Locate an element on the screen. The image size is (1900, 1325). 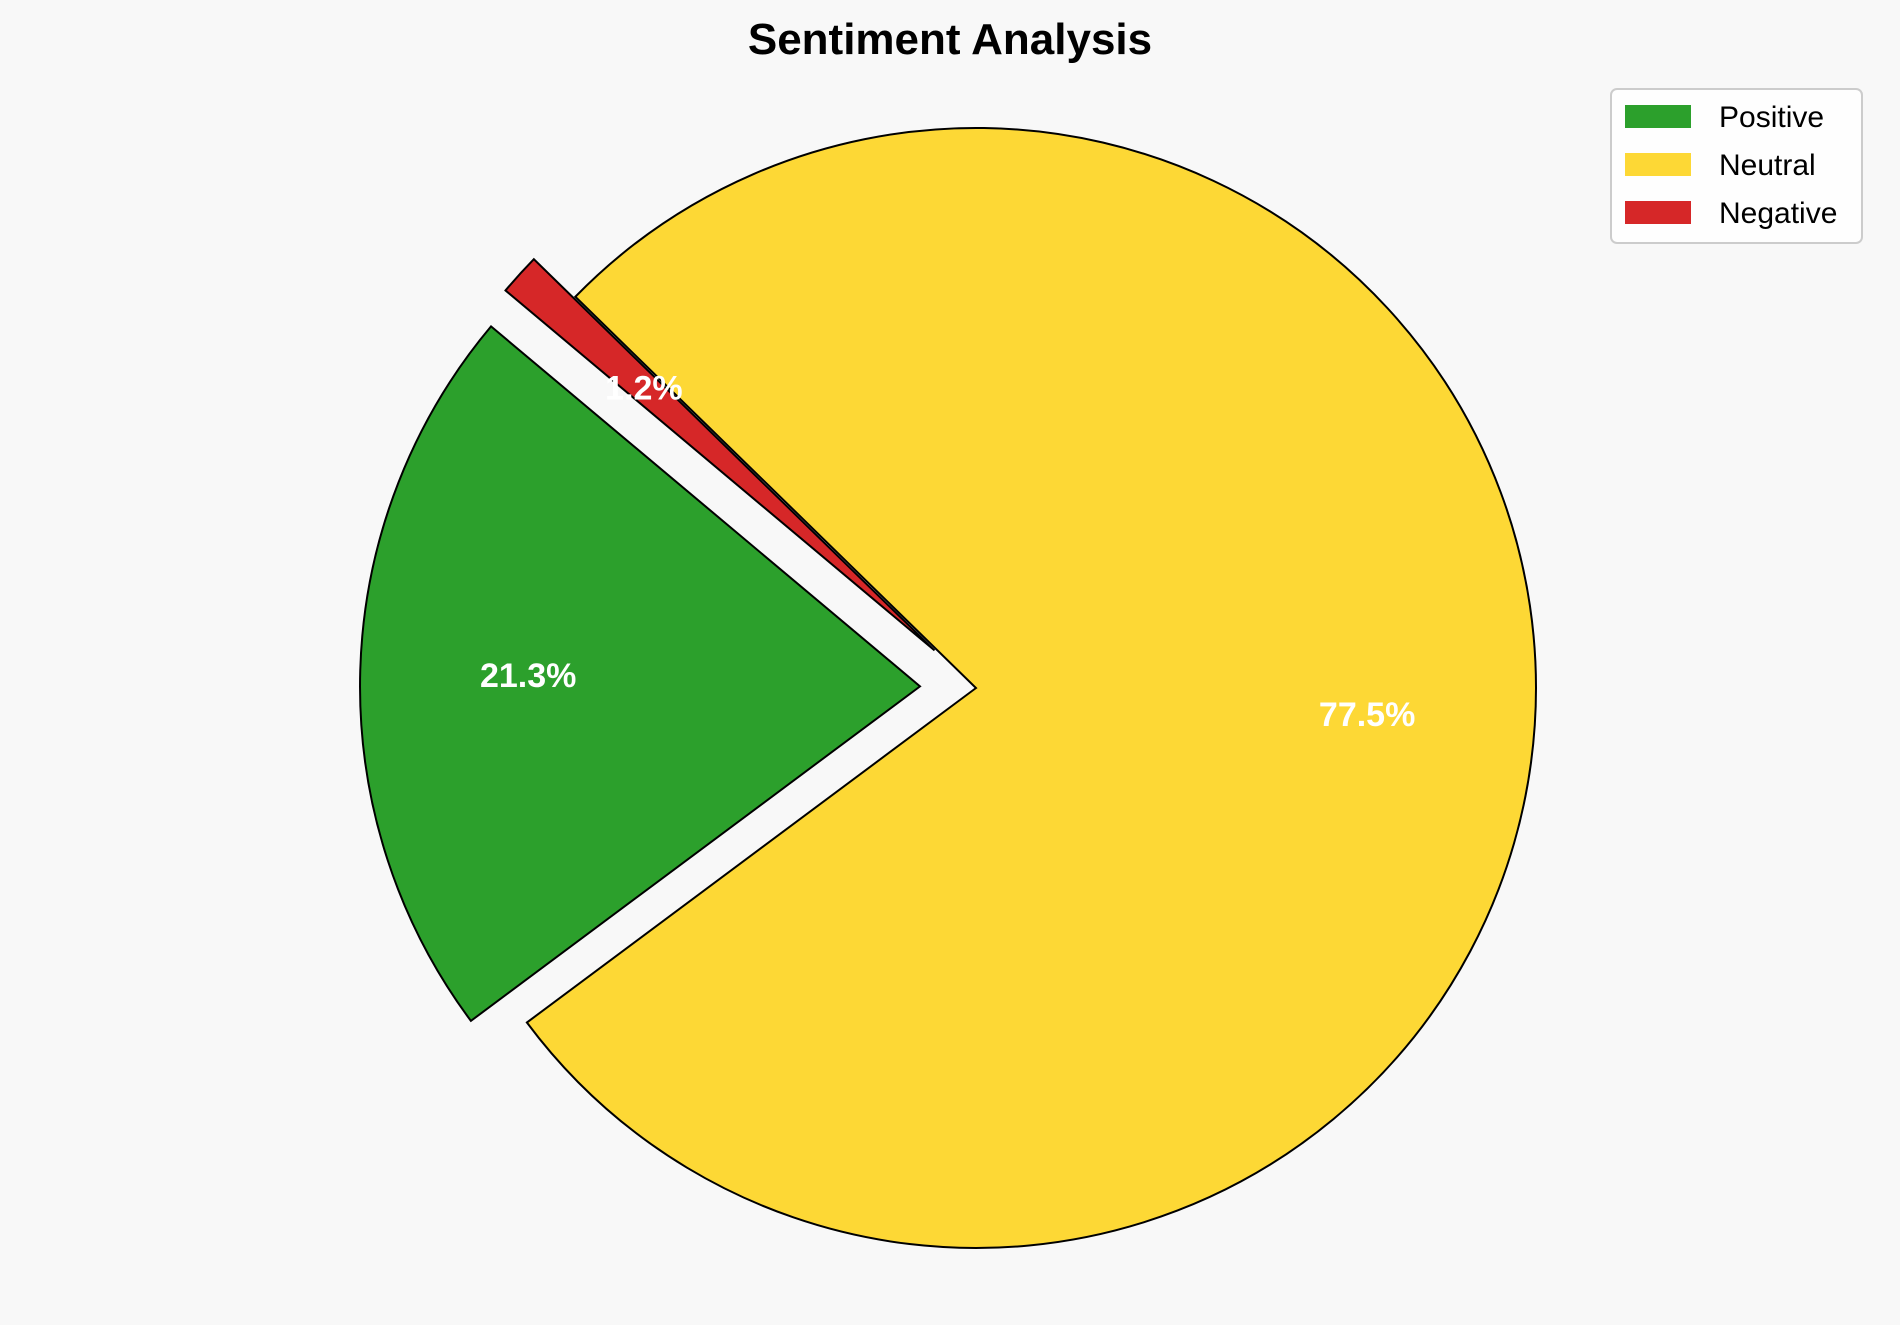
legend-entries: Positive Neutral Negative is located at coordinates (1731, 165).